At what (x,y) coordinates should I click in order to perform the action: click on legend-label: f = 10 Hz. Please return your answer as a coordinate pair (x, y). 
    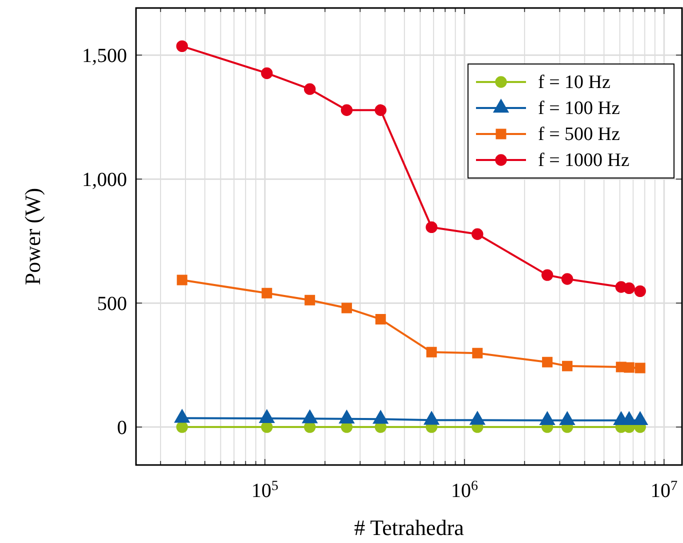
    Looking at the image, I should click on (574, 82).